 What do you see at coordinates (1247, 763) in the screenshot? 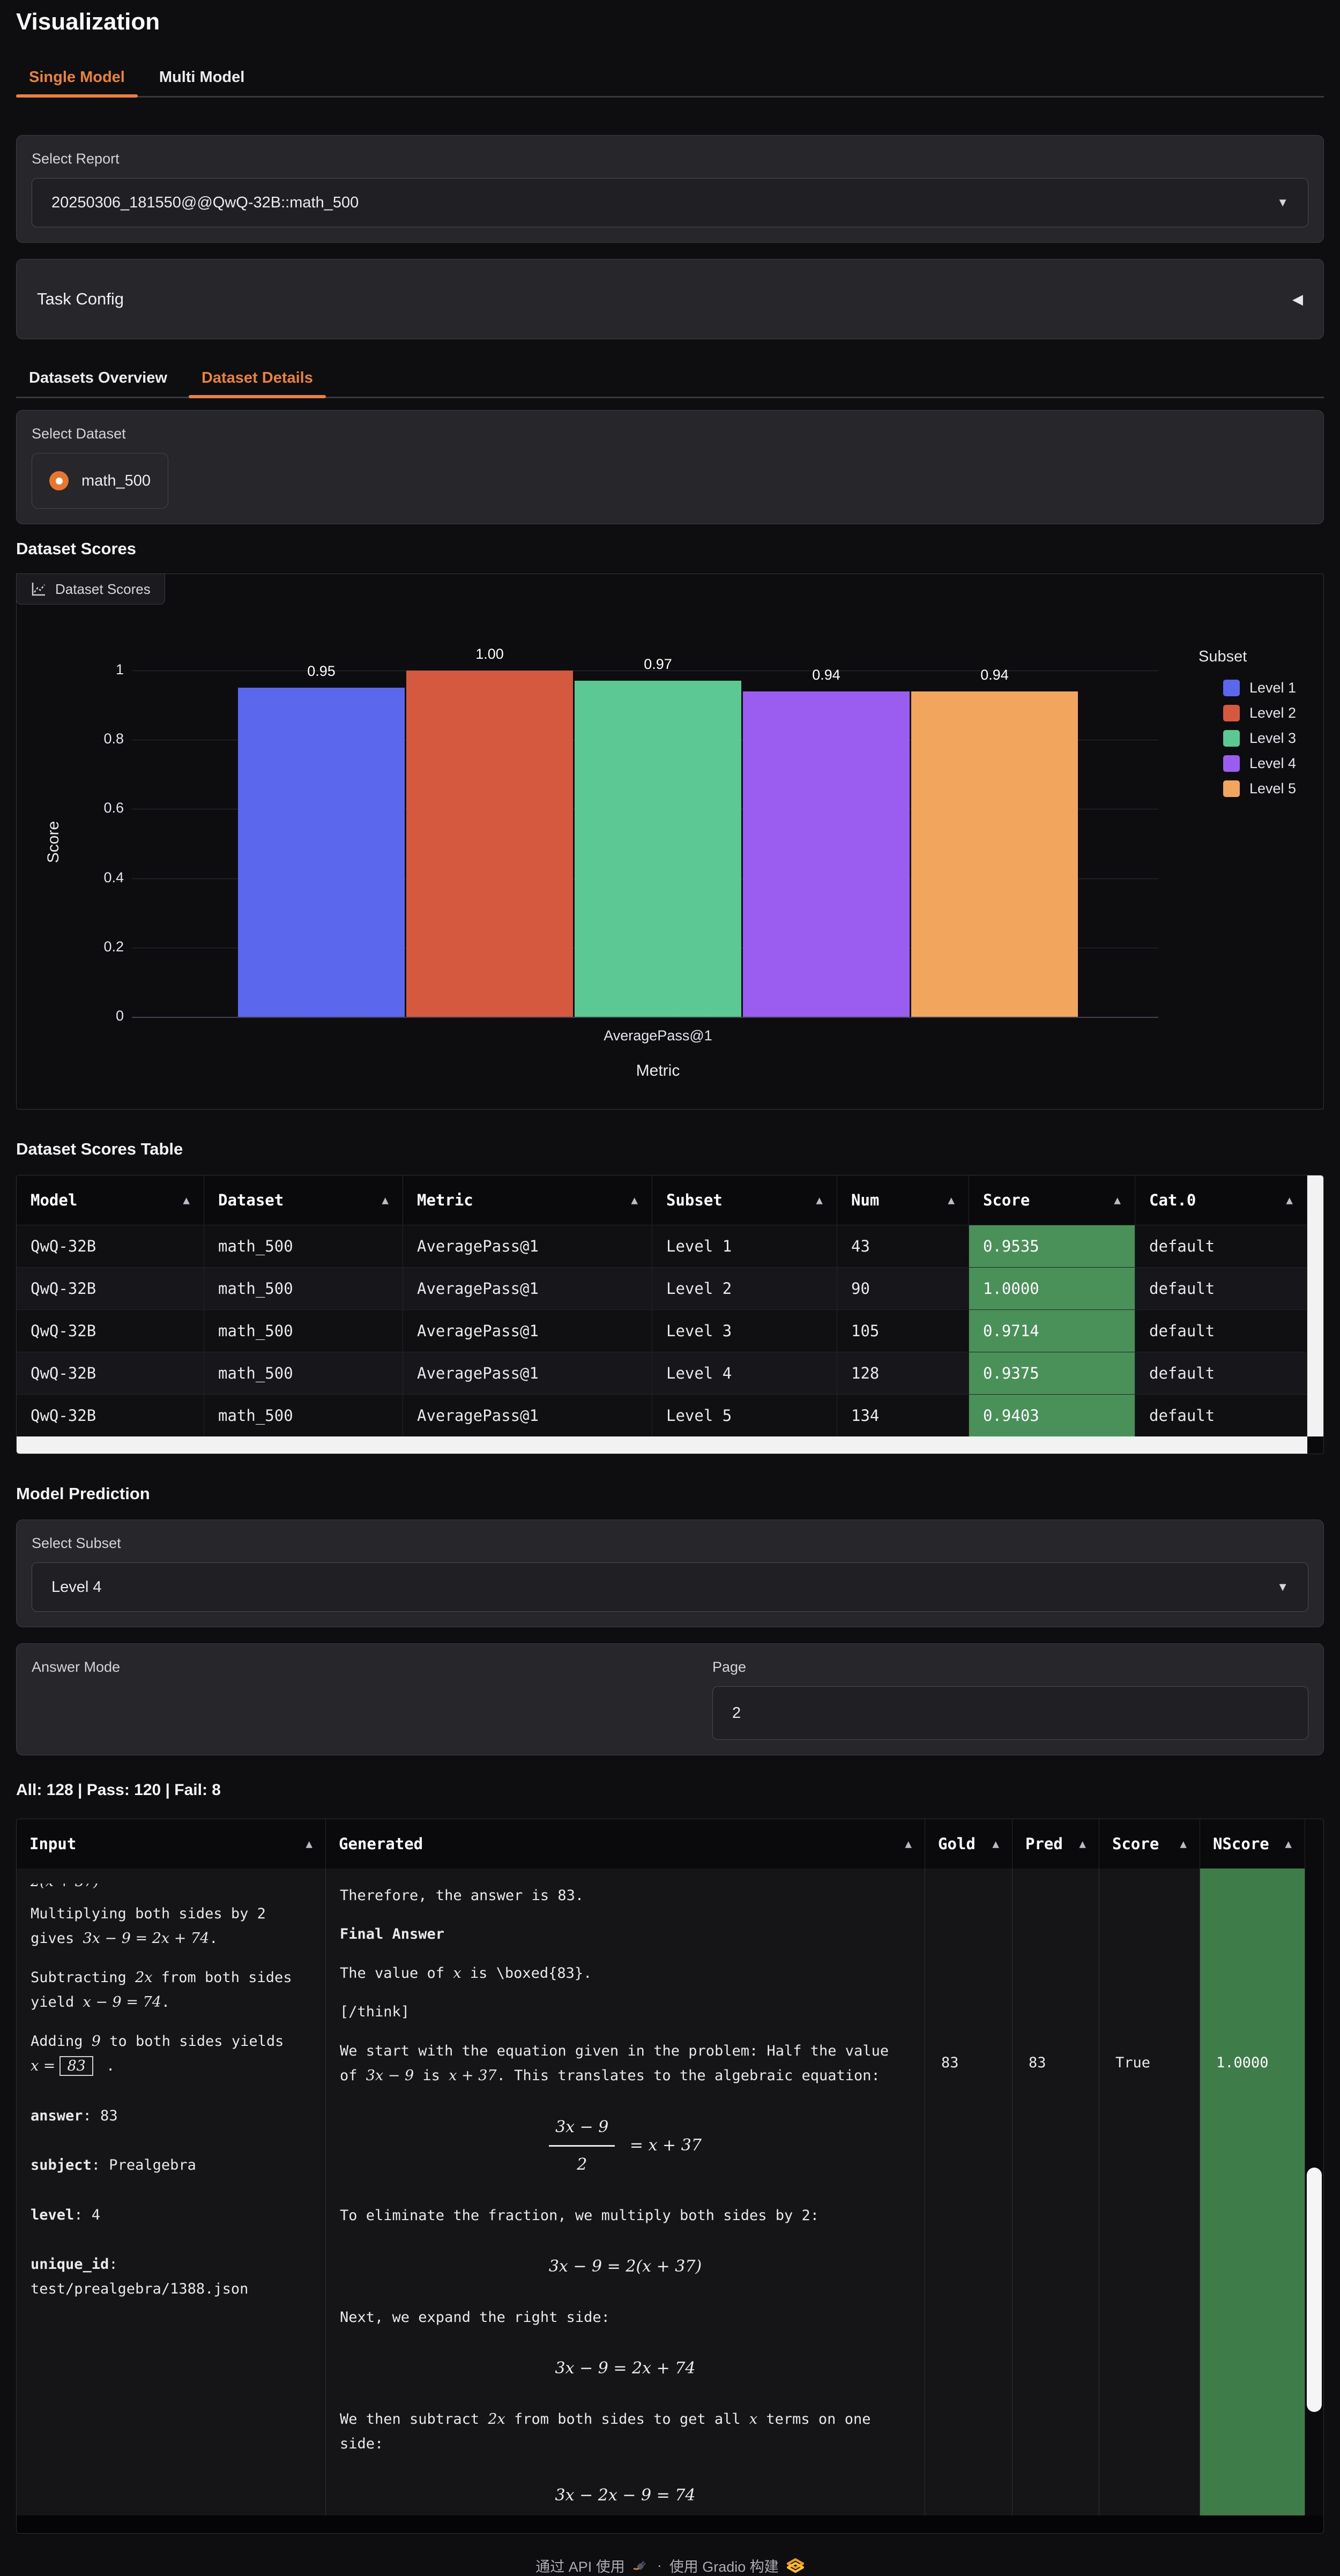
I see `legend-item: Level 4` at bounding box center [1247, 763].